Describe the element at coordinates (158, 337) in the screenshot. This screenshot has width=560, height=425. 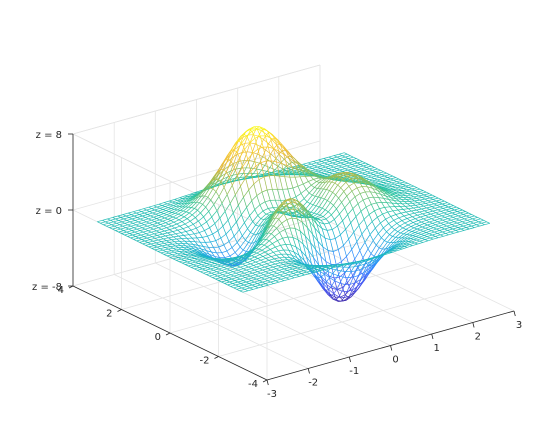
I see `y-tick-label: 0` at that location.